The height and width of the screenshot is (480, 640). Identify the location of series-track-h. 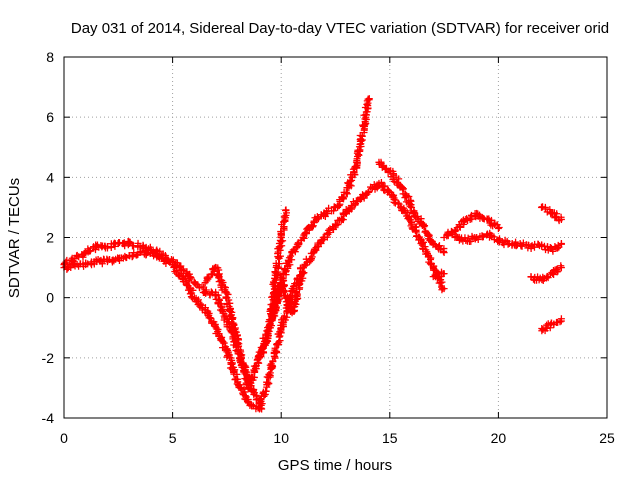
(508, 242).